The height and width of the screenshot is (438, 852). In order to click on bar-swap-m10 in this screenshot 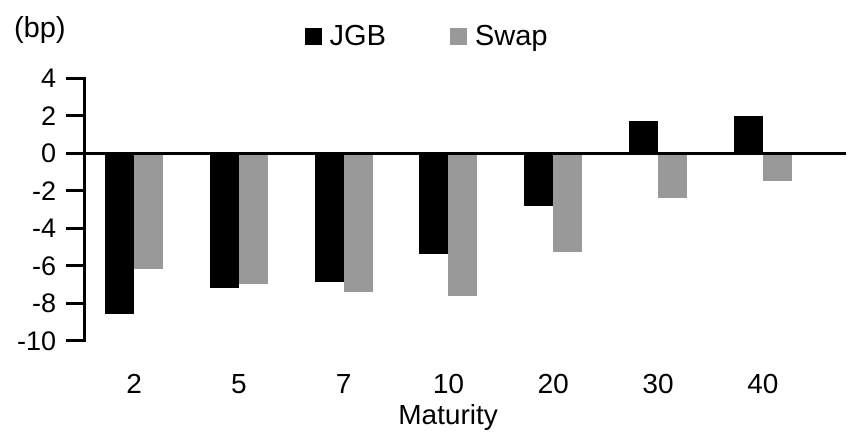, I will do `click(463, 224)`.